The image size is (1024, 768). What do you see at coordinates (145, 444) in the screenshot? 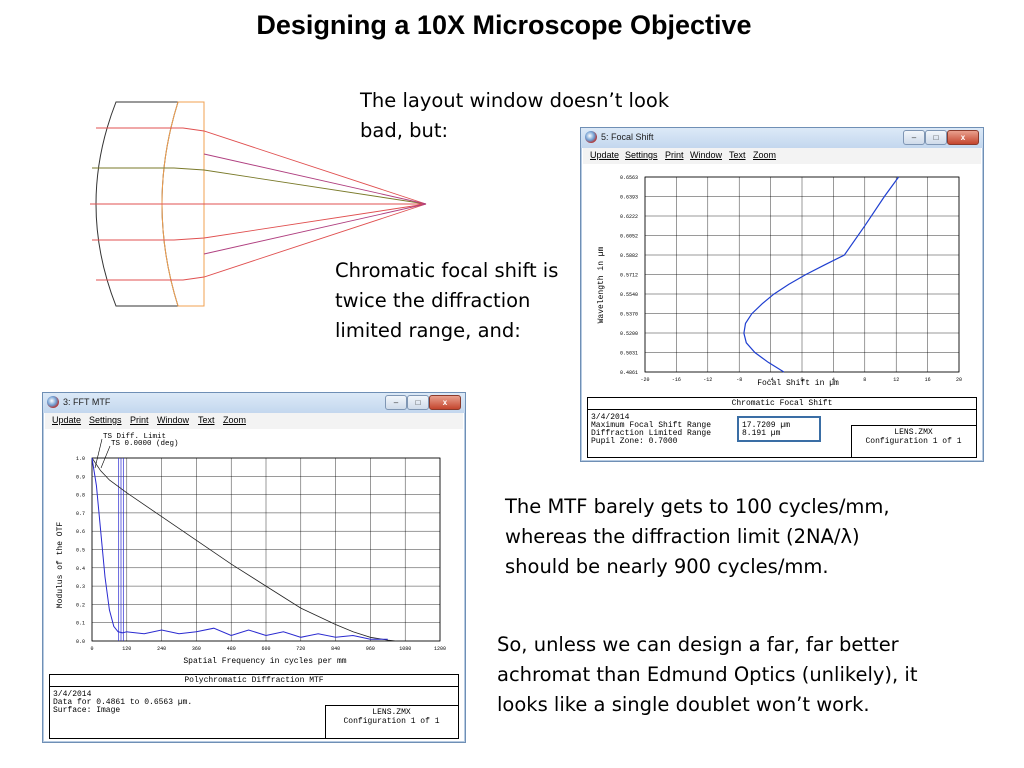
I see `legend-ts-0deg: TS 0.0000 (deg)` at bounding box center [145, 444].